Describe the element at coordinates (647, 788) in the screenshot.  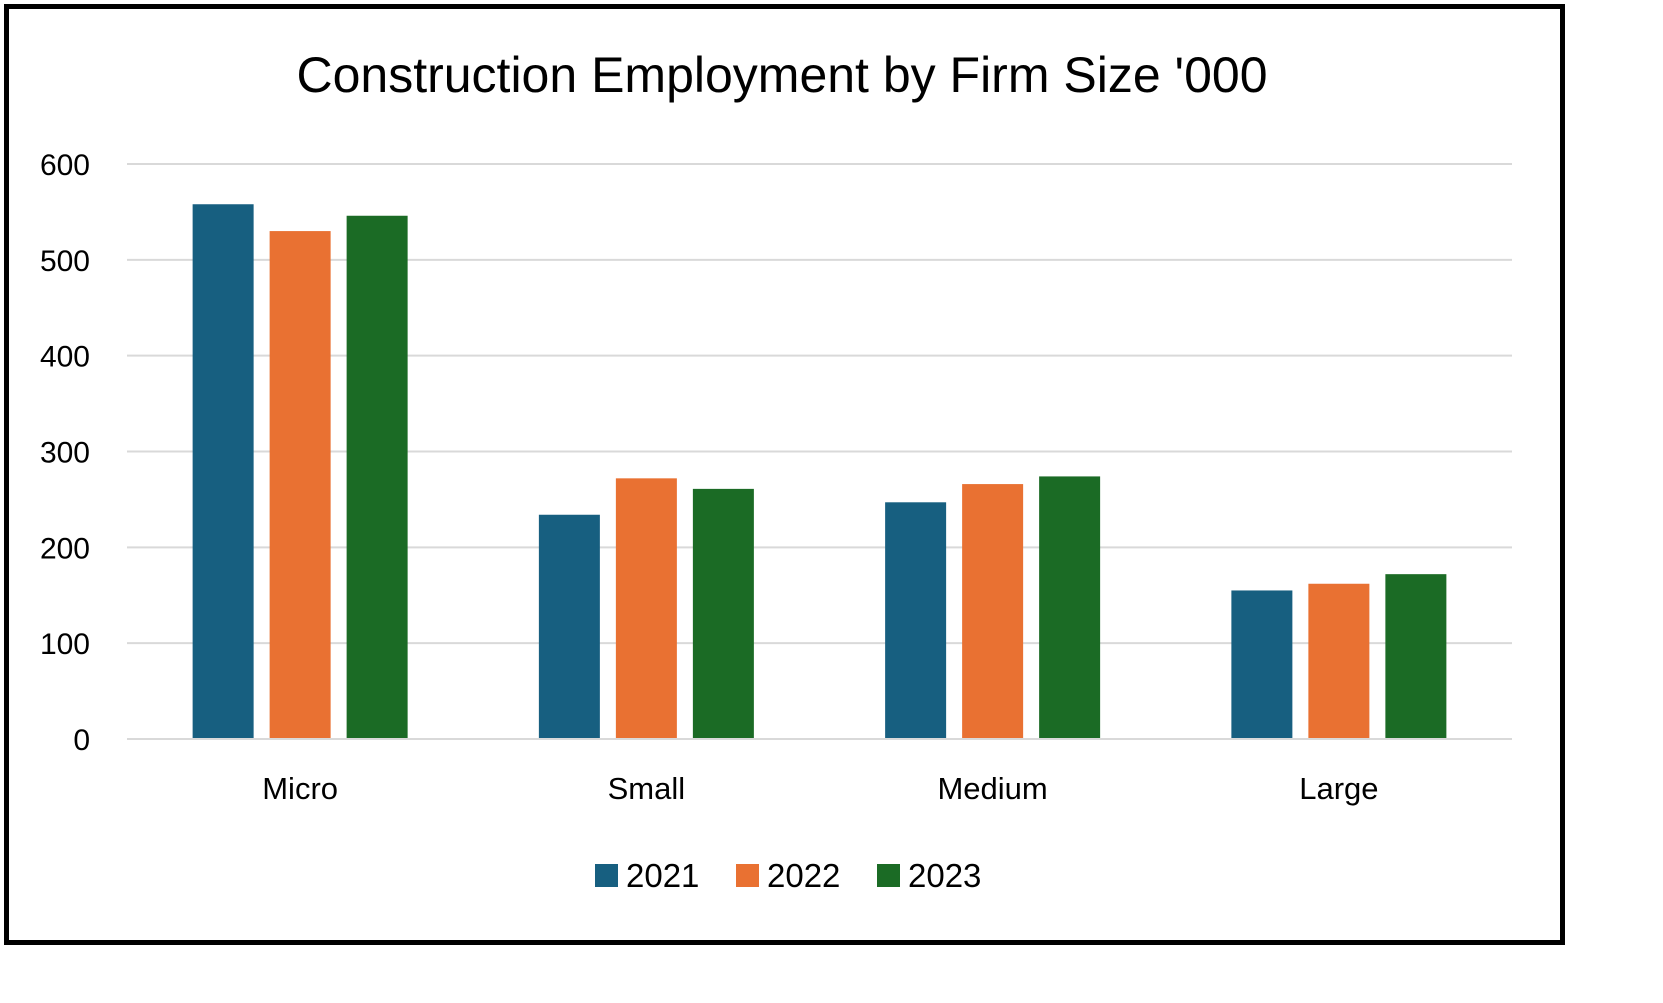
I see `x-category-label: Small` at that location.